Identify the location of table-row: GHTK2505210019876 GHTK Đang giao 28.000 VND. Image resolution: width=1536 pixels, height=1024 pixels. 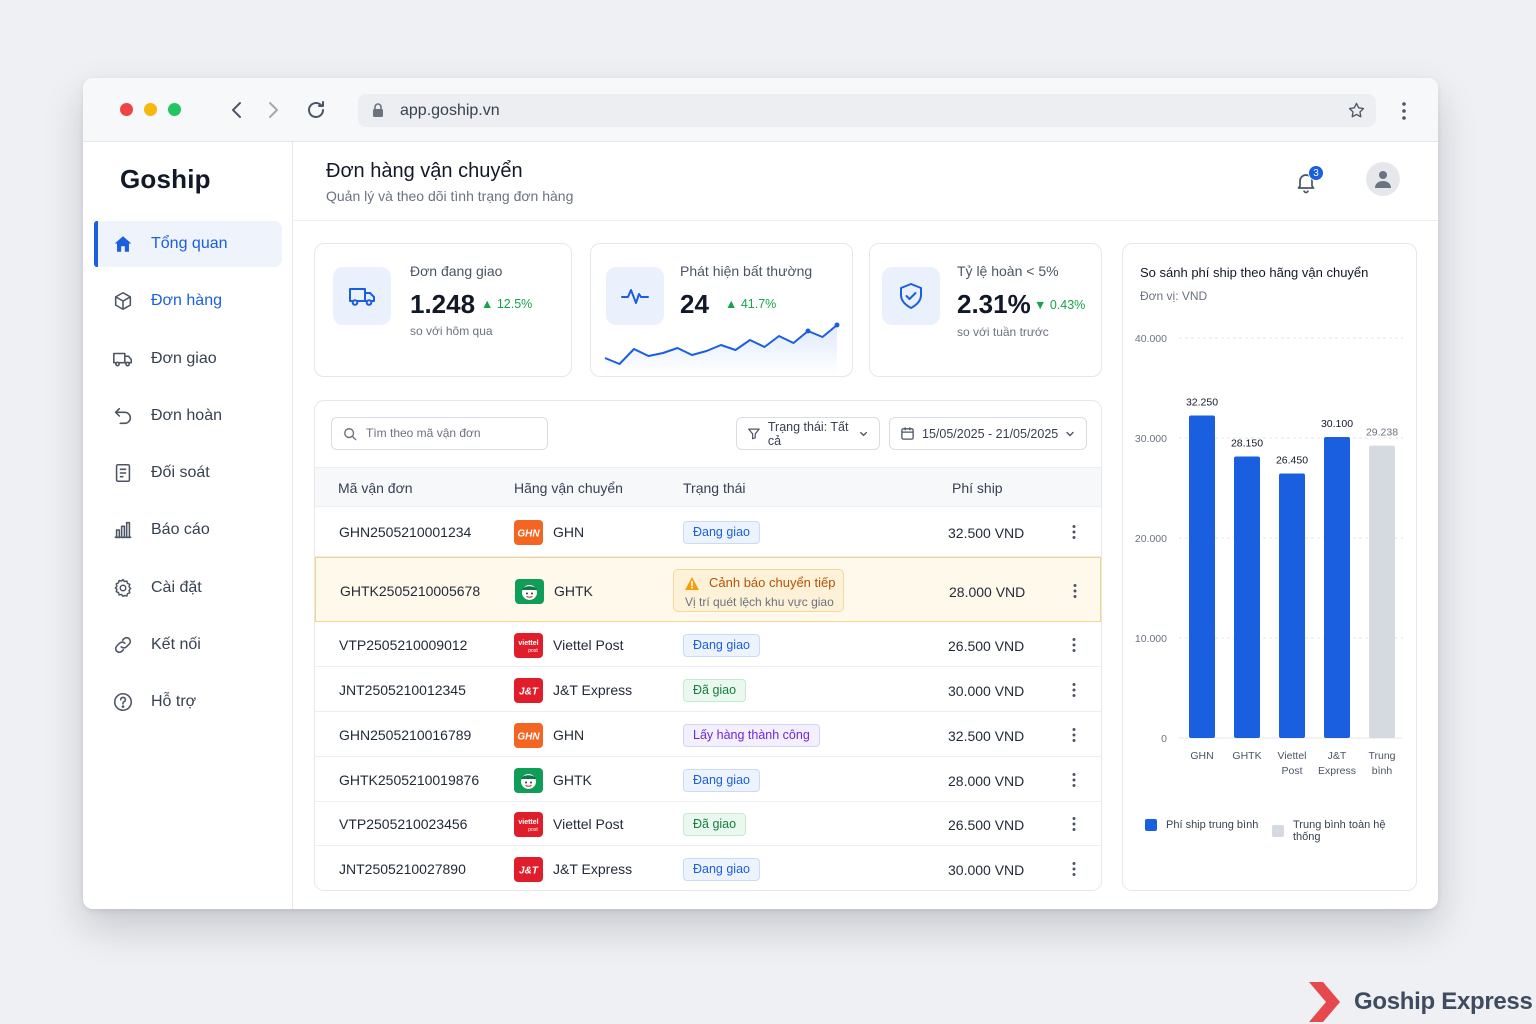
(708, 779).